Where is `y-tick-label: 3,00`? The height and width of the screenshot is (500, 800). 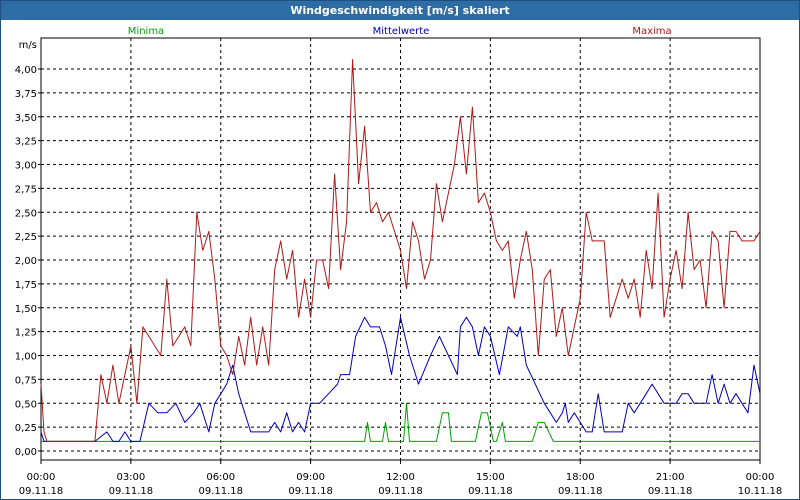 y-tick-label: 3,00 is located at coordinates (26, 166).